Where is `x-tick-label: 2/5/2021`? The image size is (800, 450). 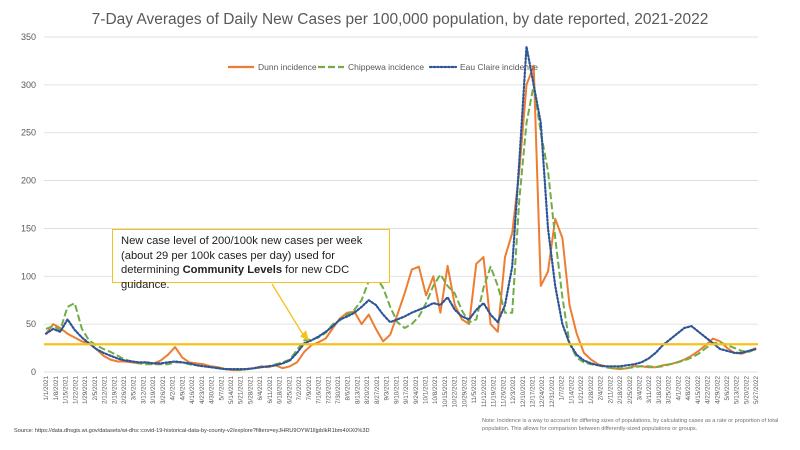
x-tick-label: 2/5/2021 is located at coordinates (95, 388).